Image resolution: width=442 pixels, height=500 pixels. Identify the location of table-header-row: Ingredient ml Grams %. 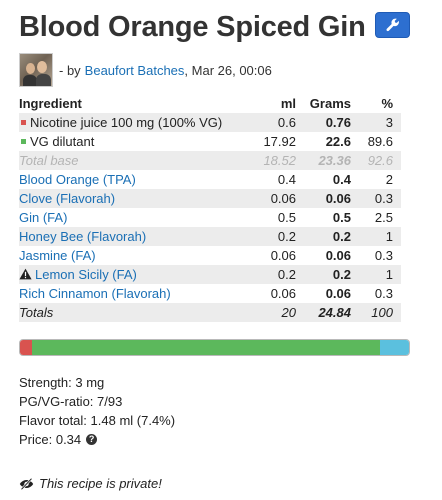
(210, 103).